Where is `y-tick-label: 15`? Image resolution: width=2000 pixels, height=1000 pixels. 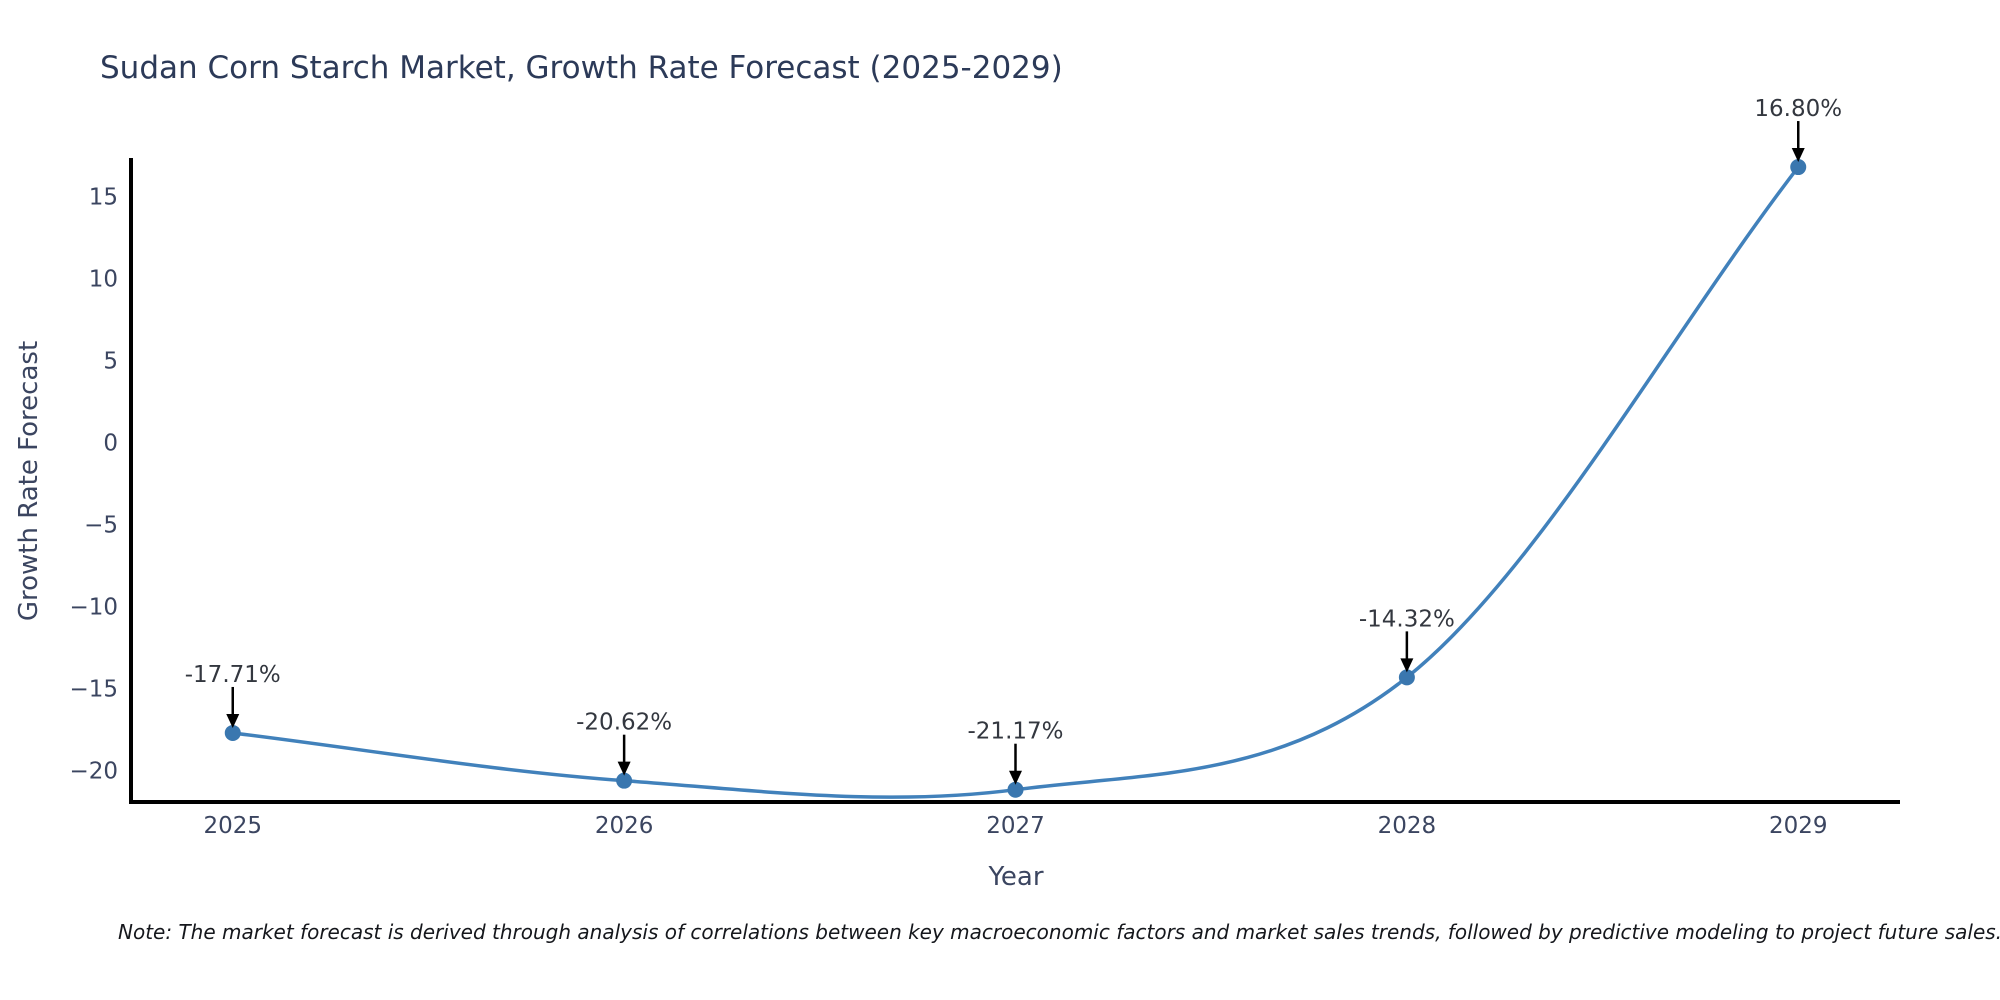
y-tick-label: 15 is located at coordinates (103, 198).